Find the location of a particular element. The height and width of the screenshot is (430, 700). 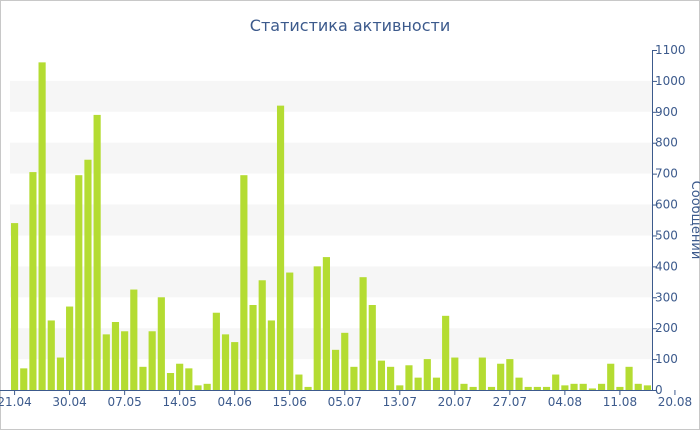

y-tick-label: 500 is located at coordinates (666, 235).